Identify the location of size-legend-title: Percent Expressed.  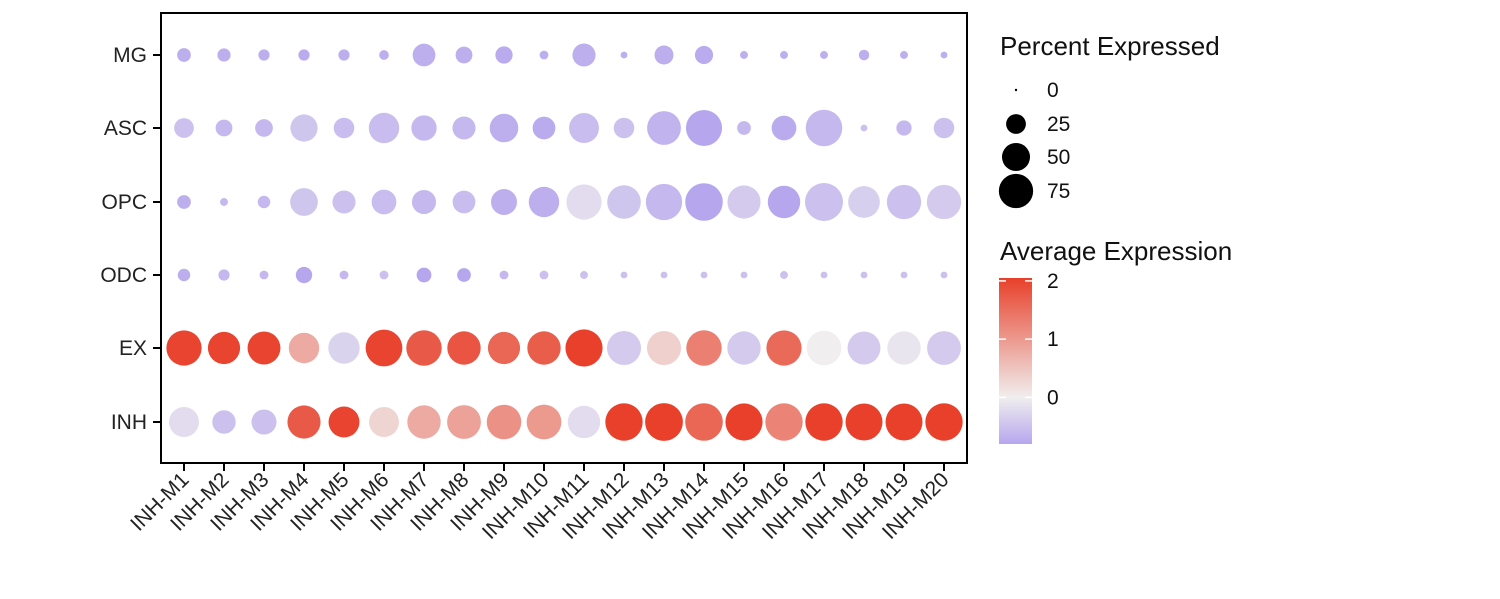
(1110, 46).